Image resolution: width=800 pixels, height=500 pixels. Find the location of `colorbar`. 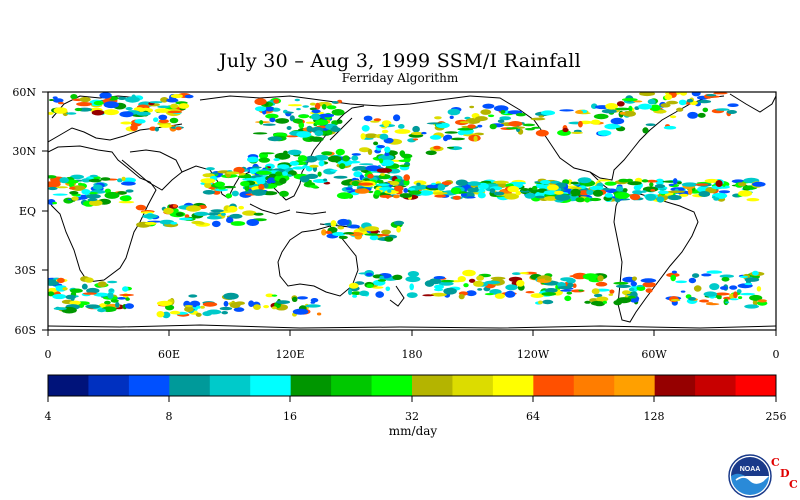

colorbar is located at coordinates (412, 385).